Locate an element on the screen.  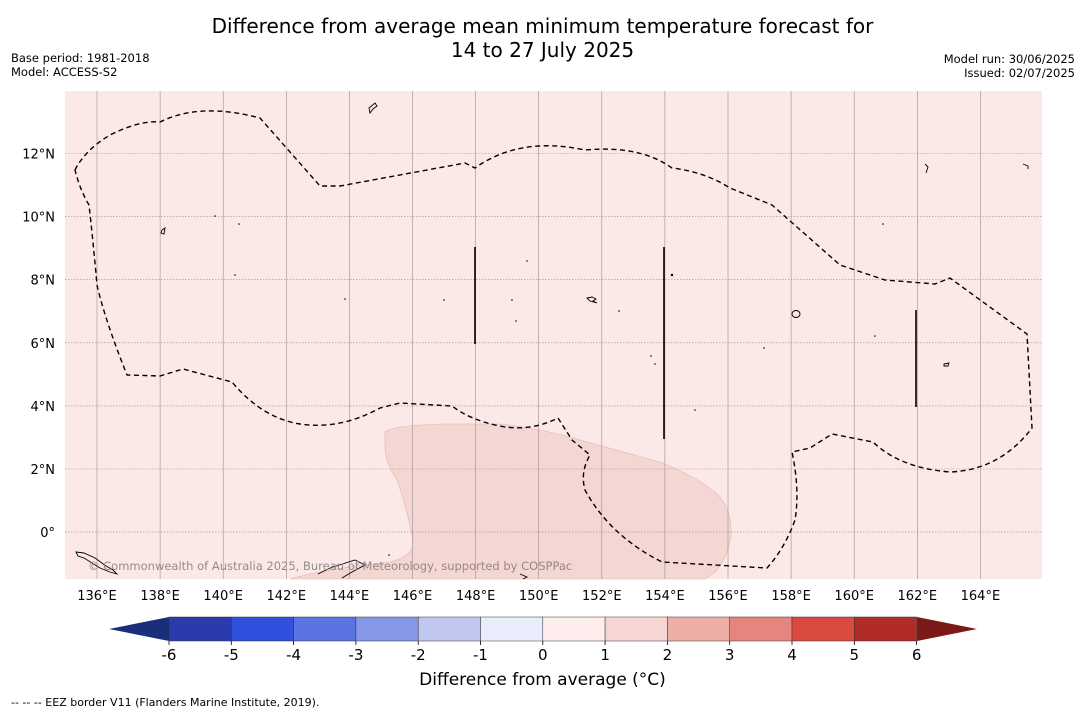
y-tick-label: 10°N is located at coordinates (38, 218).